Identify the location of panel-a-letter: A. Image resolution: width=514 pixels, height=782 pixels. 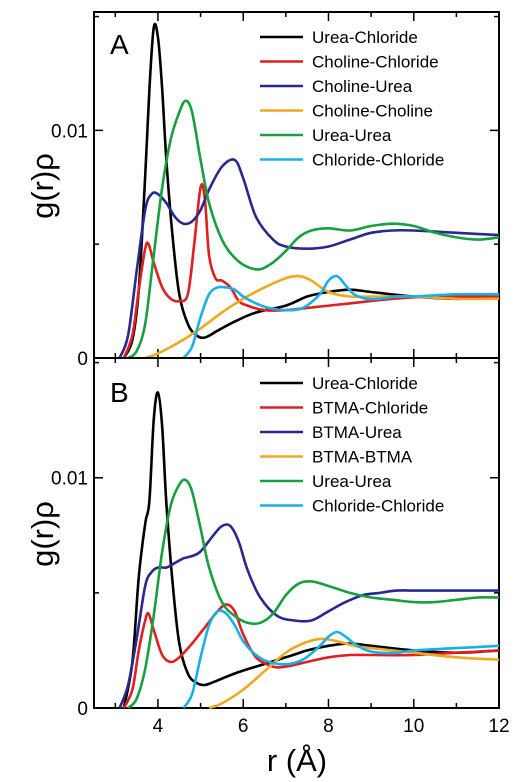
(119, 44).